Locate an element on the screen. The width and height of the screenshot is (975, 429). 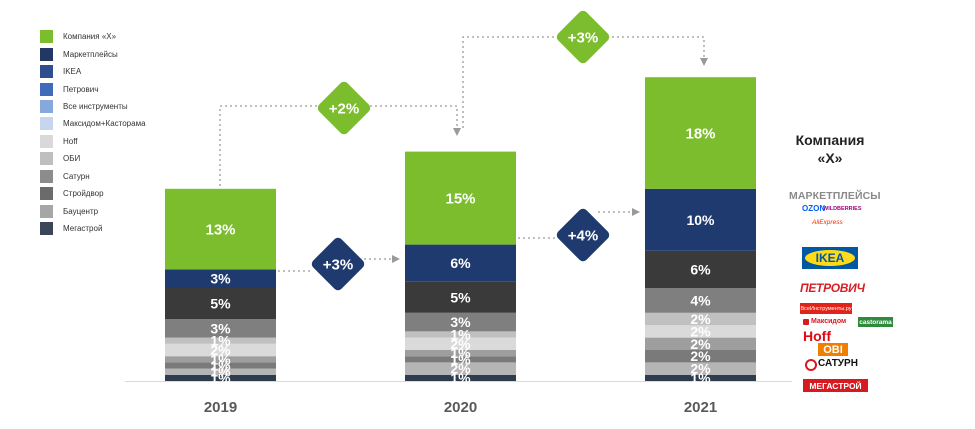
obi-logo: OBI is located at coordinates (833, 349).